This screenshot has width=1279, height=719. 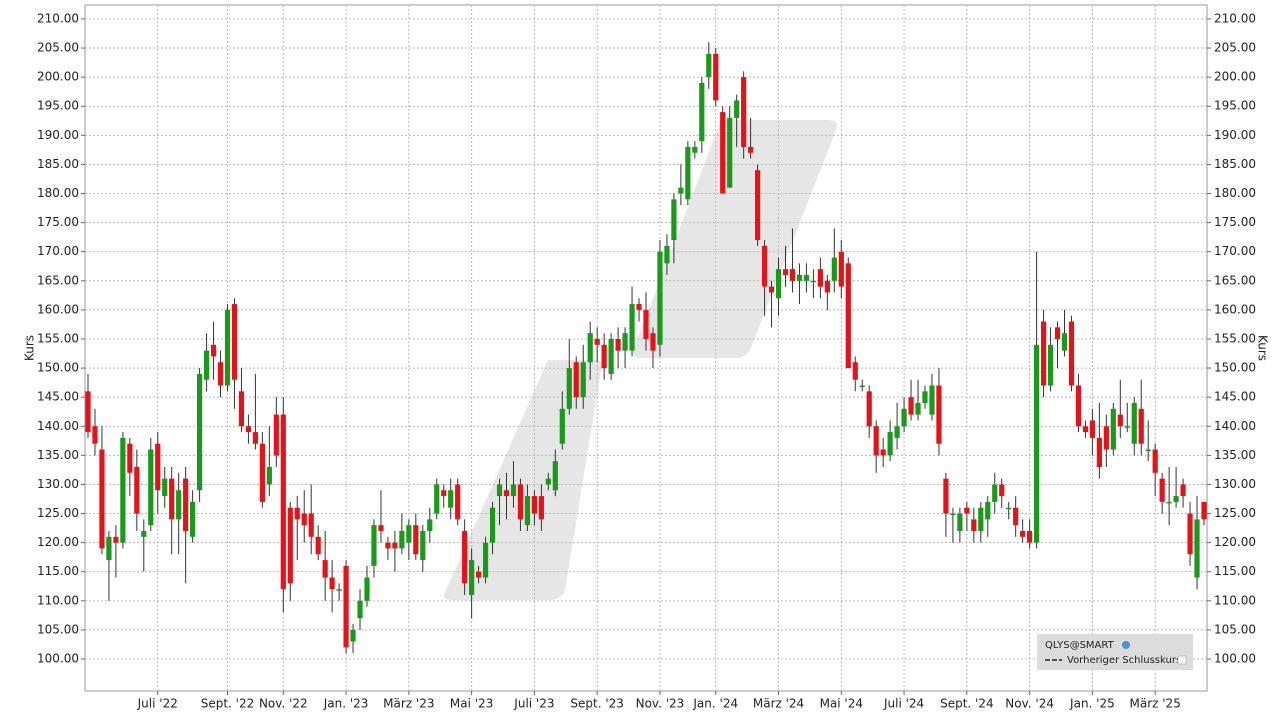 I want to click on y-tick-label-right: 120.00, so click(x=1235, y=542).